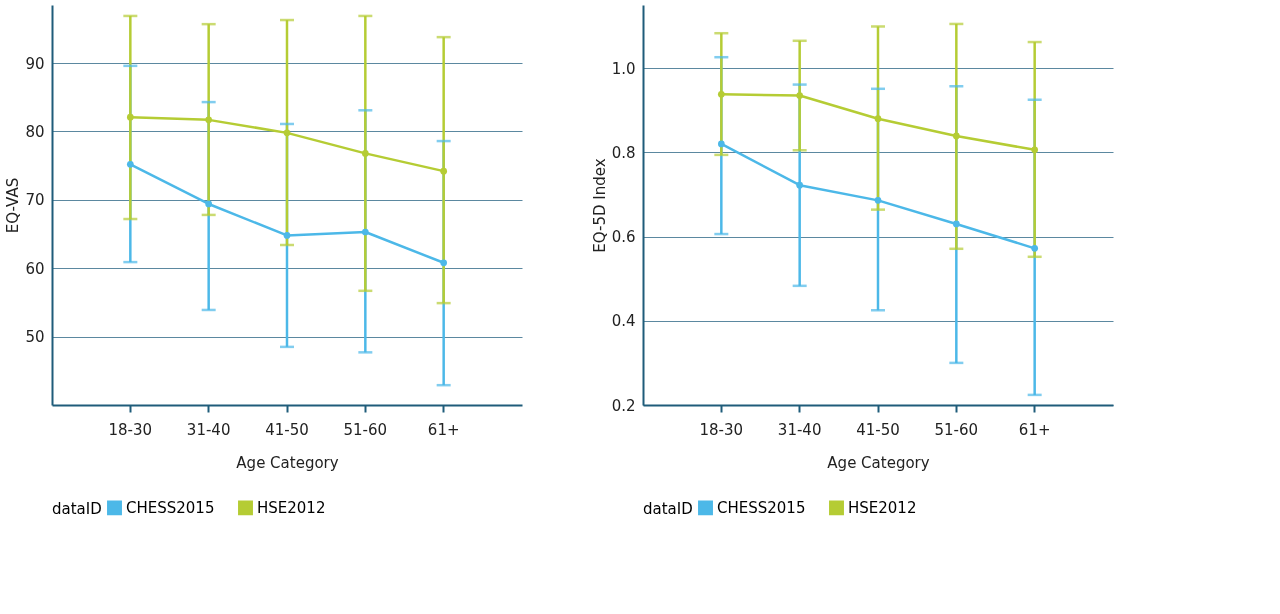 This screenshot has height=614, width=1280. Describe the element at coordinates (623, 321) in the screenshot. I see `y-tick-label: 0.4` at that location.